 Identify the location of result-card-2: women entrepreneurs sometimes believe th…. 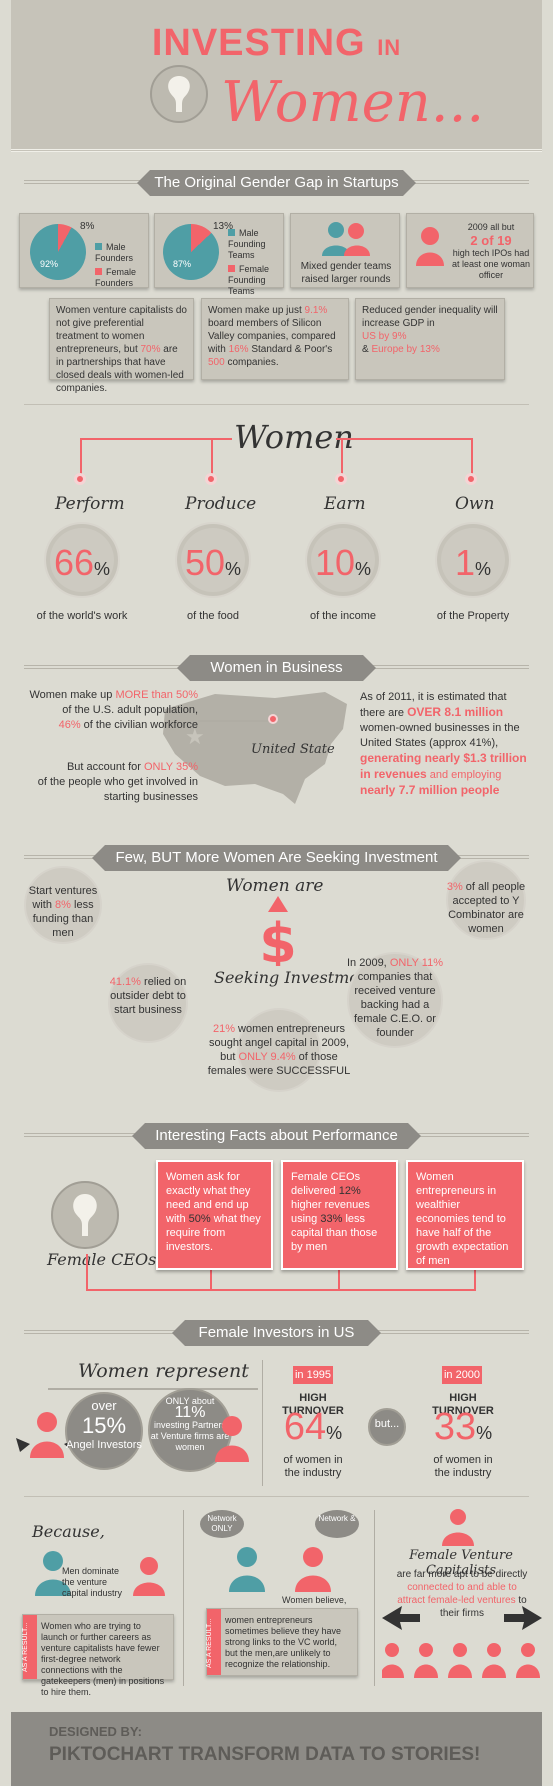
(282, 1642).